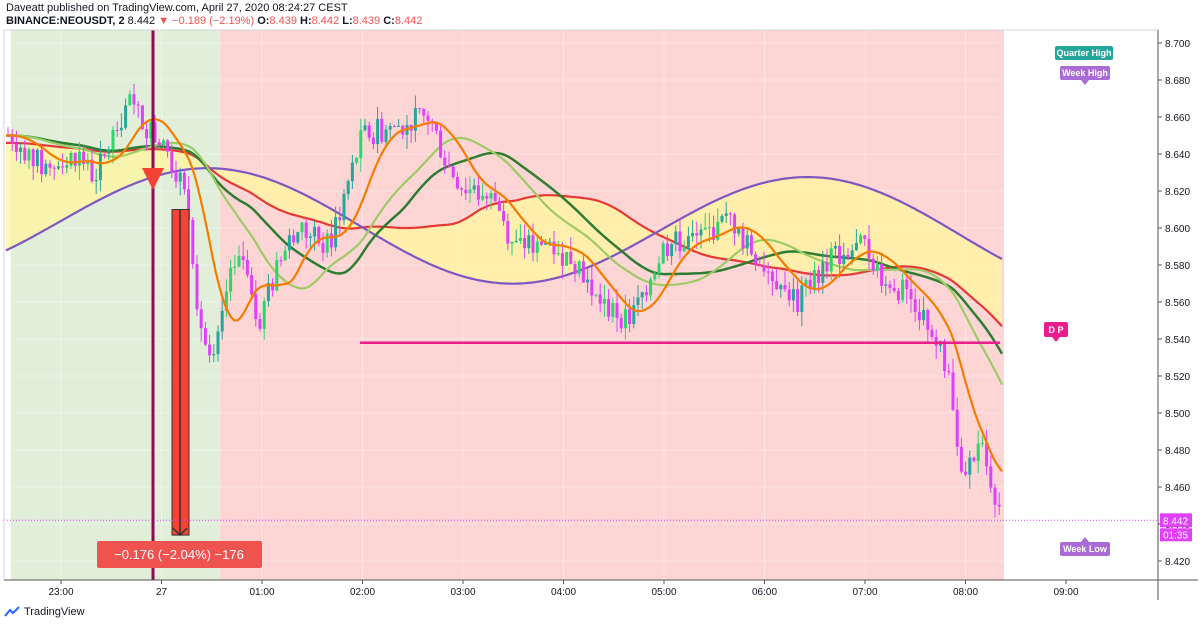 The height and width of the screenshot is (625, 1200). What do you see at coordinates (764, 592) in the screenshot?
I see `x-tick-label: 06:00` at bounding box center [764, 592].